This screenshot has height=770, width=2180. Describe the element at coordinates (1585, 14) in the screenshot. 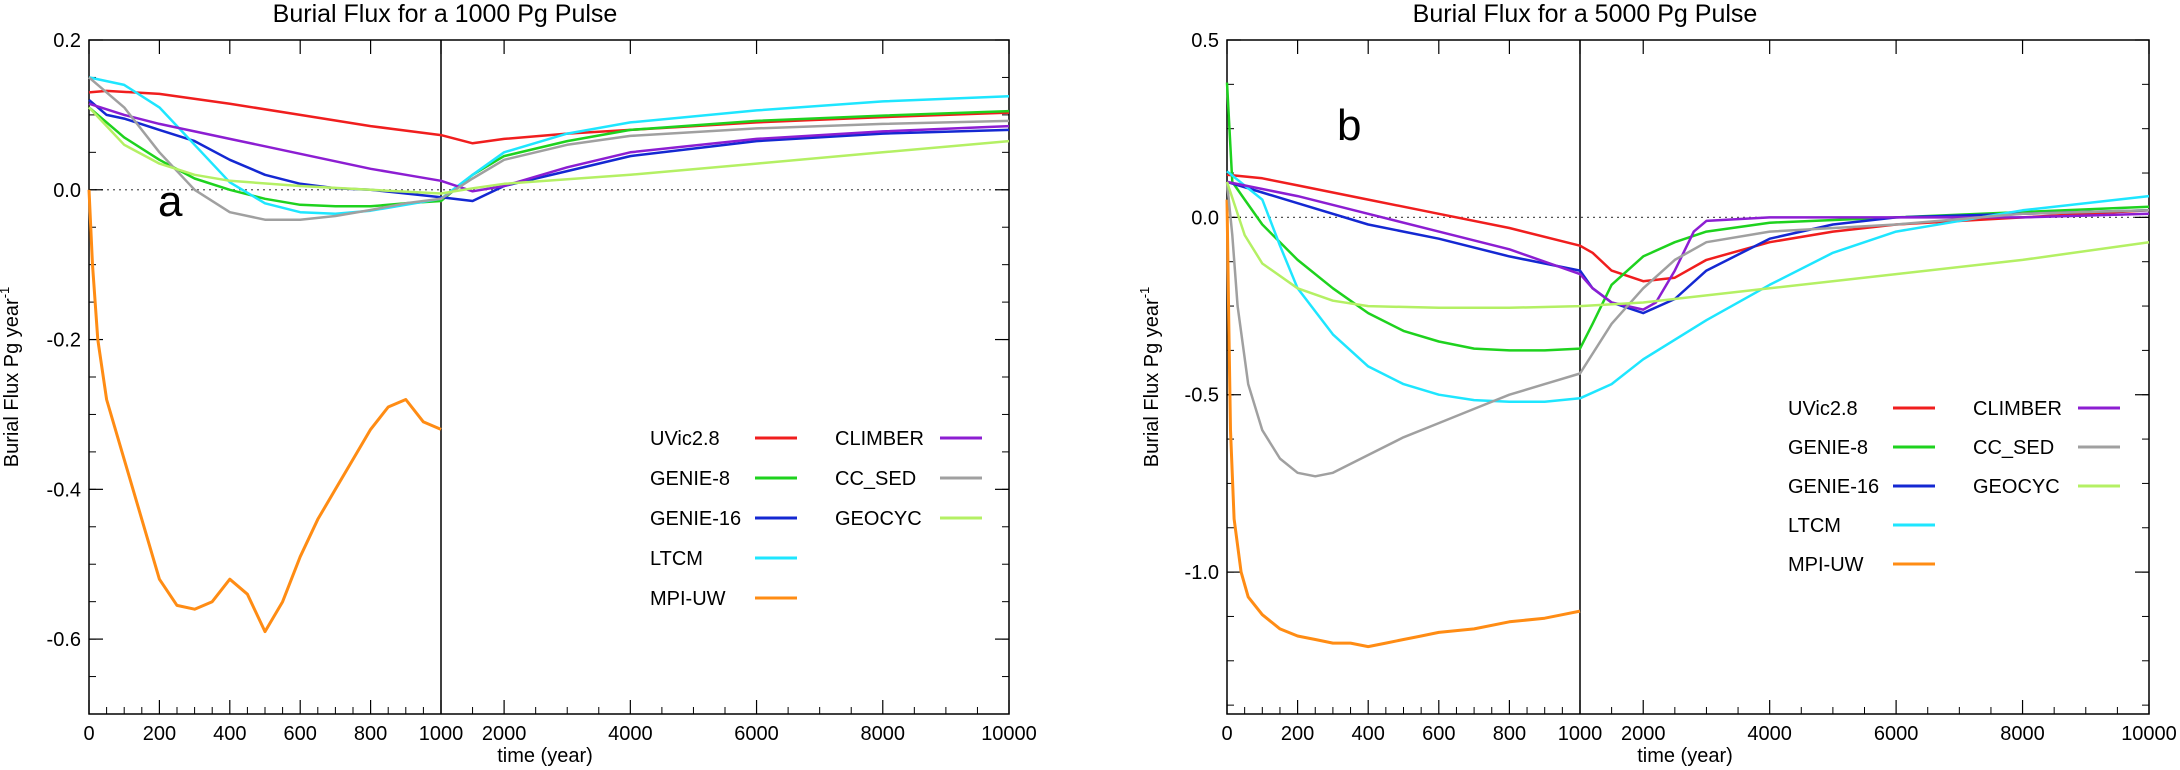

I see `chart-title: Burial Flux for a 5000 Pg Pulse` at that location.